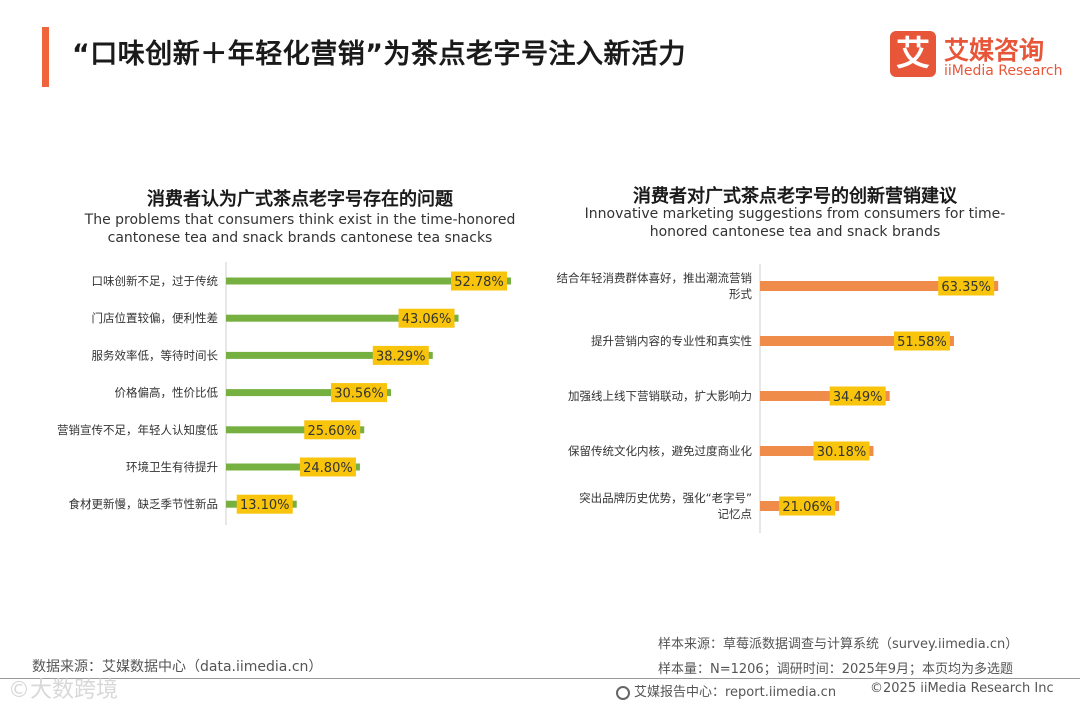 This screenshot has width=1080, height=704. I want to click on right-chart-title: 消费者对广式茶点老字号的创新营销建议, so click(795, 196).